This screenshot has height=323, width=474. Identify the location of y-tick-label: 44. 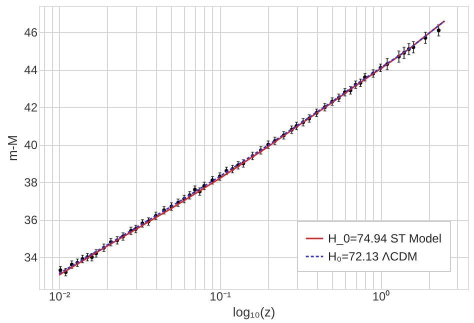
(31, 70).